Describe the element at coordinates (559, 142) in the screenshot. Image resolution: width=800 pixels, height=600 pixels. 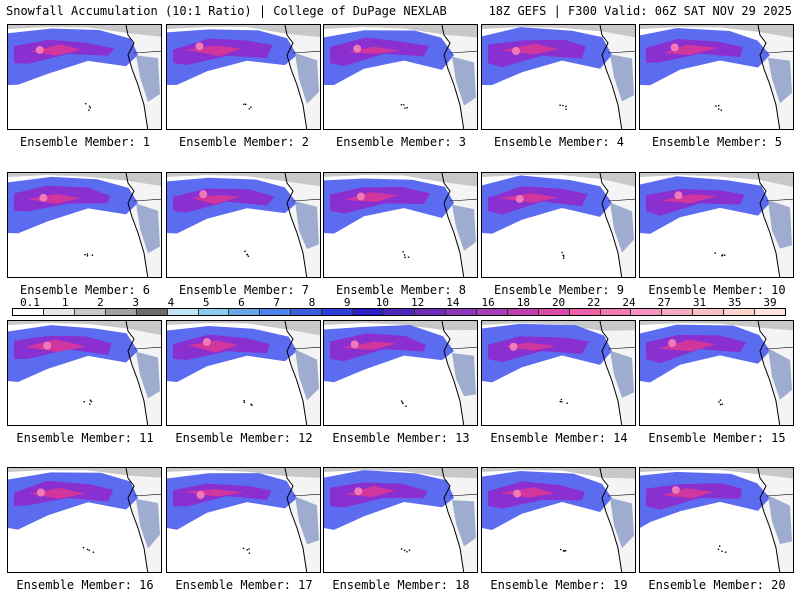
I see `ensemble-member-label: Ensemble Member: 4` at that location.